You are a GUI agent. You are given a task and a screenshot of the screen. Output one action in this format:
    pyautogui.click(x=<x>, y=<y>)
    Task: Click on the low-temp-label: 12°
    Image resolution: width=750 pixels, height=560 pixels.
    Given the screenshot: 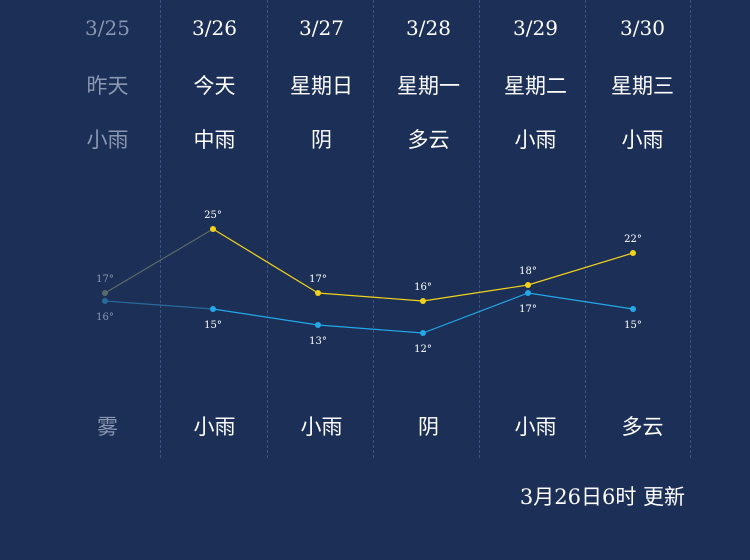 What is the action you would take?
    pyautogui.click(x=423, y=349)
    